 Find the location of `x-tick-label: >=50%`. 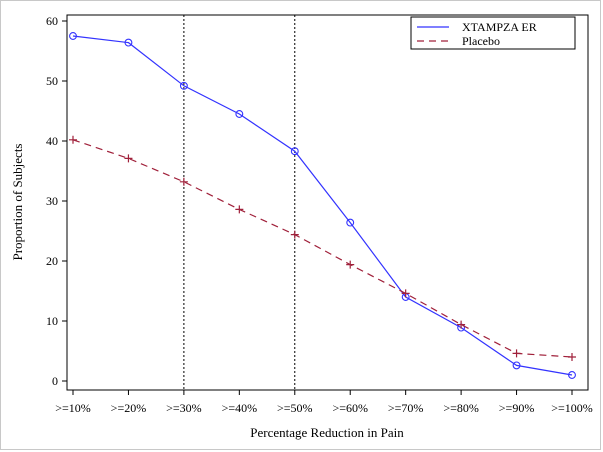

x-tick-label: >=50% is located at coordinates (295, 408).